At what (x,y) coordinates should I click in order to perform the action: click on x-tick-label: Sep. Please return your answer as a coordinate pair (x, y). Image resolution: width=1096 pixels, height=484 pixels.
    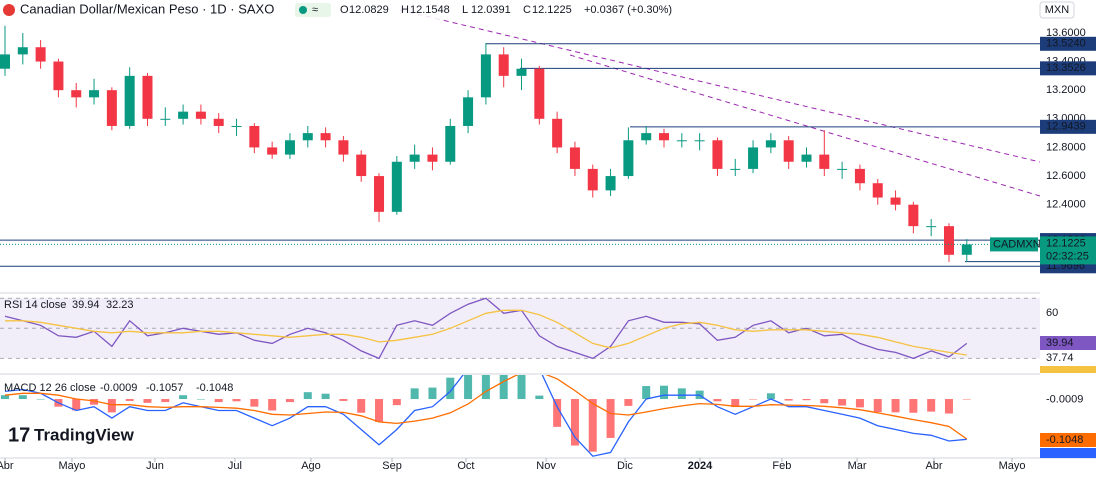
    Looking at the image, I should click on (392, 466).